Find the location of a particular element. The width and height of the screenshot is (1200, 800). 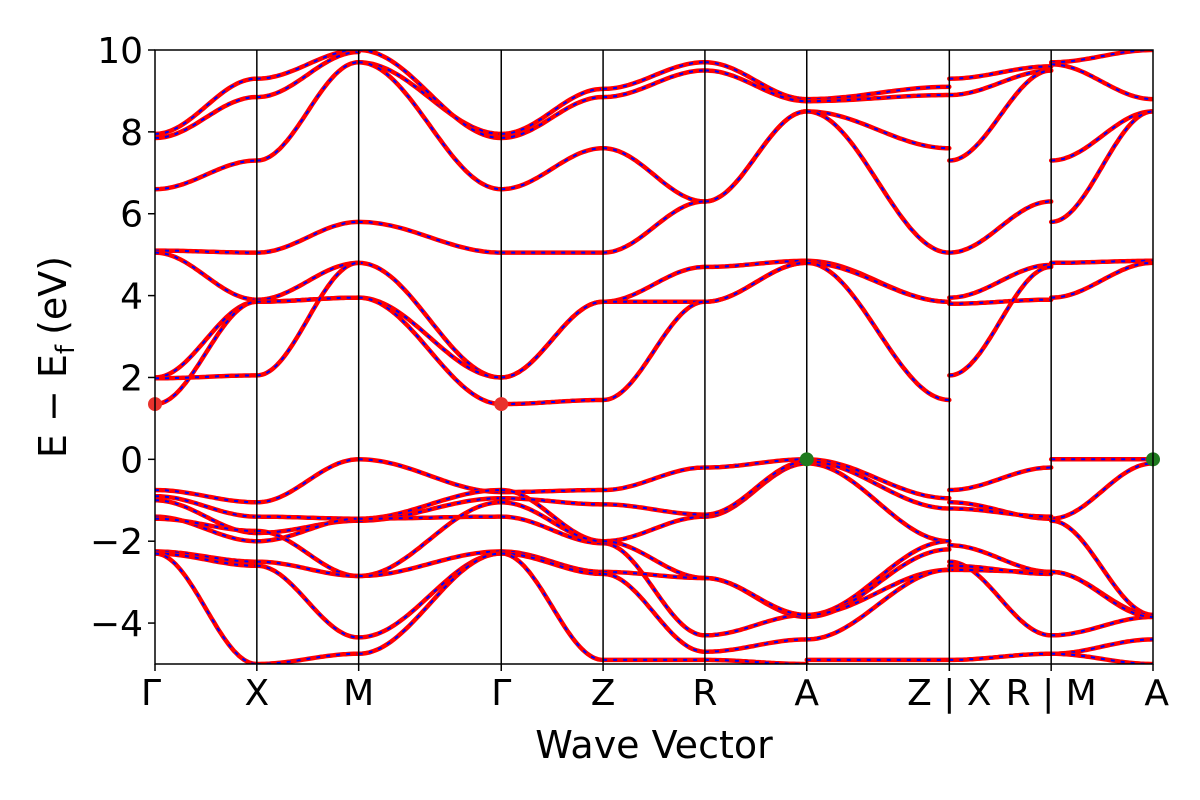

band-0-segment-0-overlay is located at coordinates (206, 106).